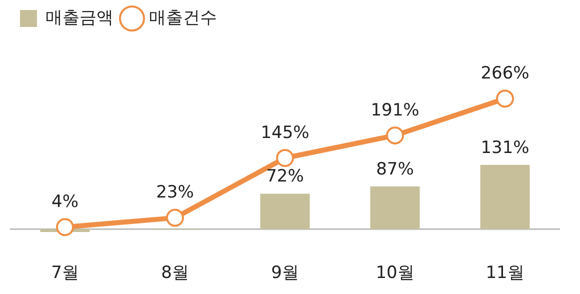 The image size is (580, 294). Describe the element at coordinates (175, 192) in the screenshot. I see `data-label: 23%` at that location.